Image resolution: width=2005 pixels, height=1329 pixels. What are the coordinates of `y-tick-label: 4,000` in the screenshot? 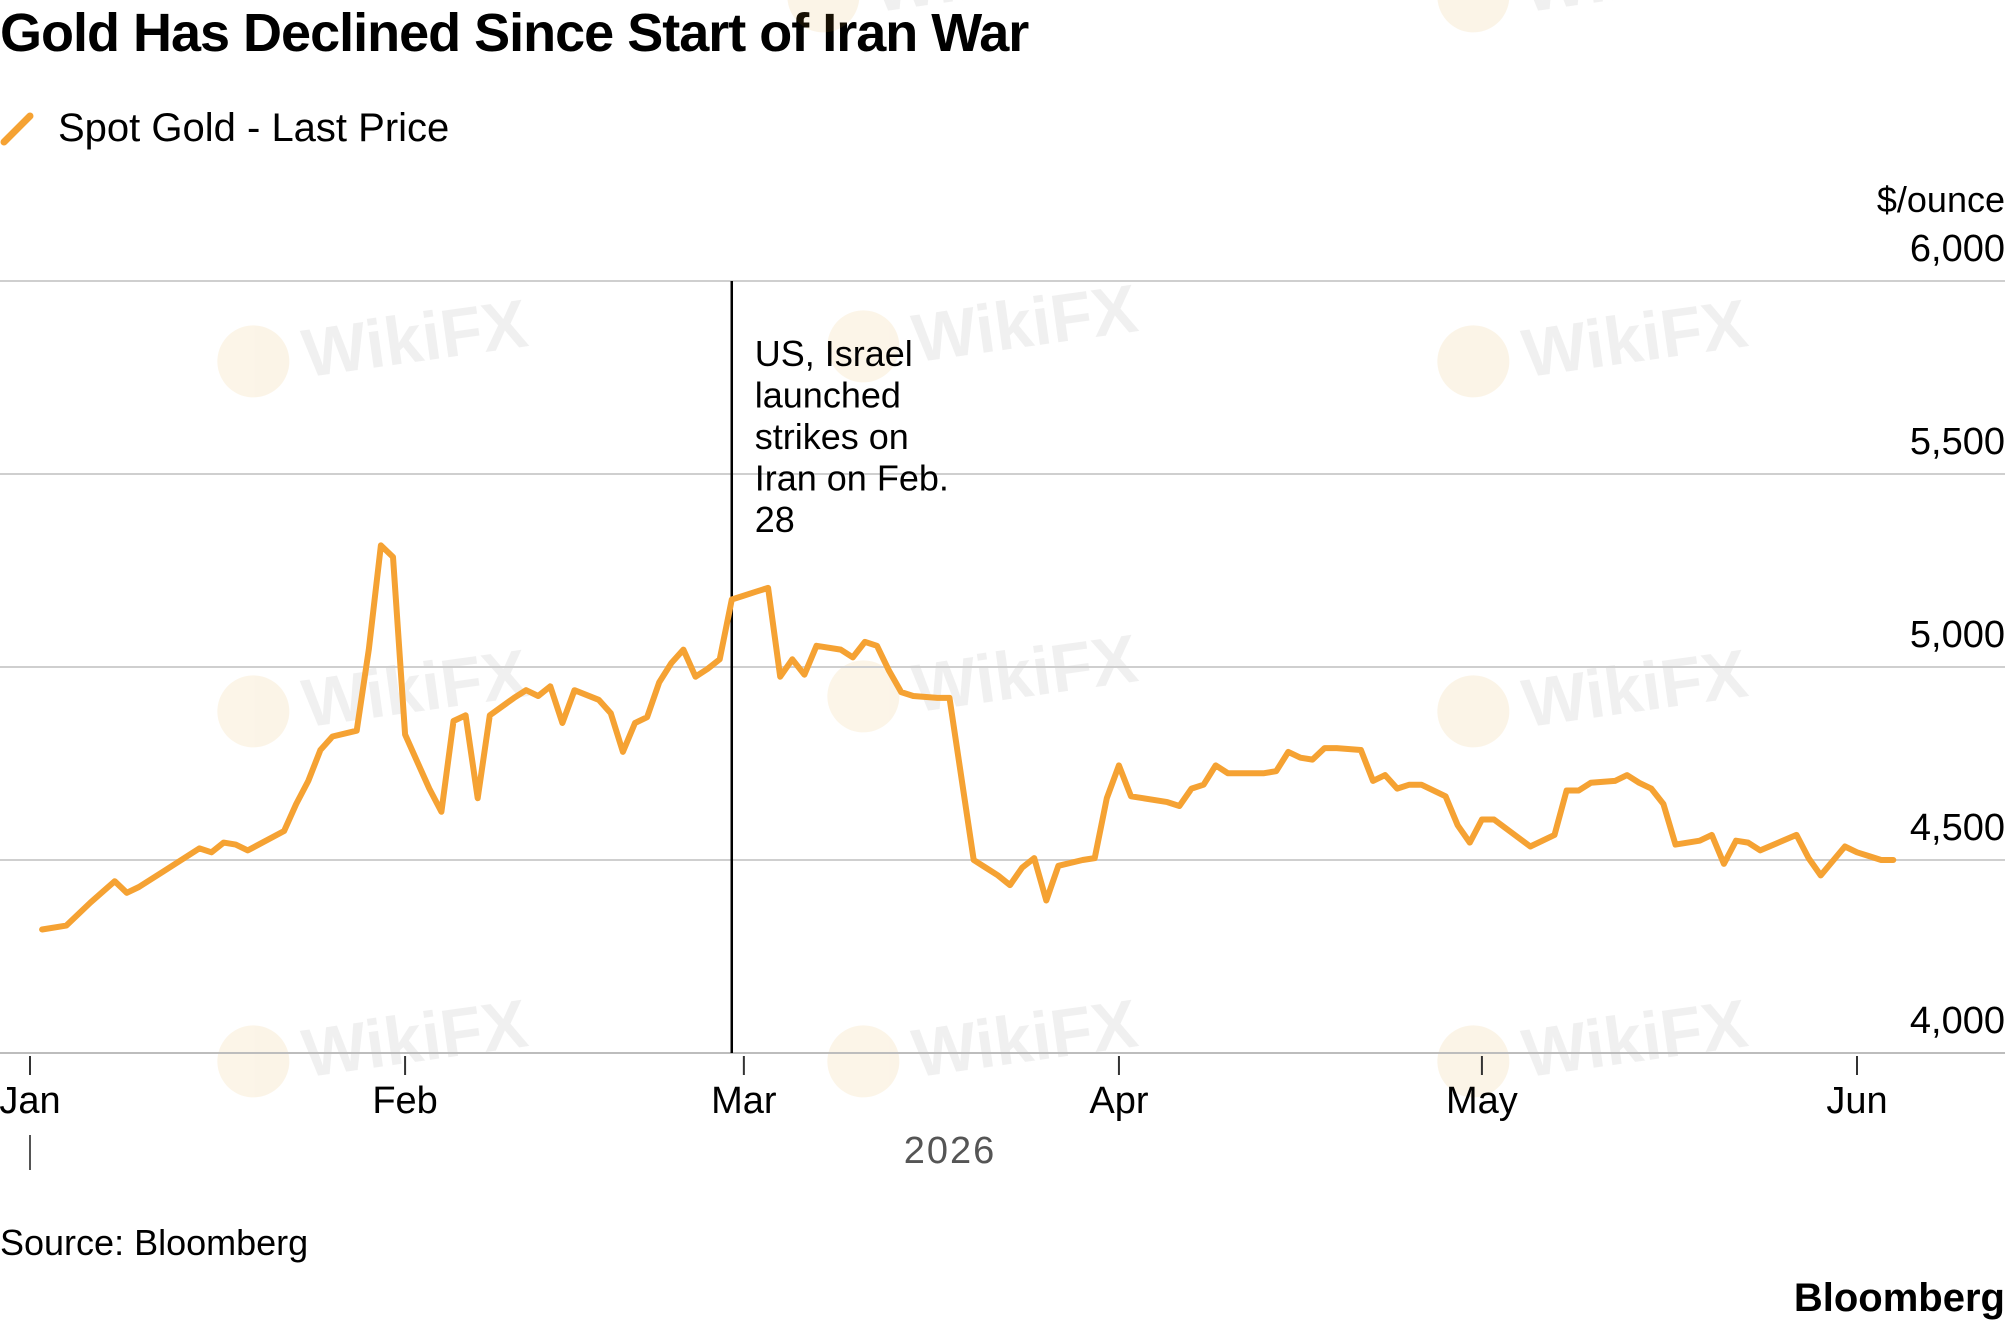 It's located at (1957, 1021).